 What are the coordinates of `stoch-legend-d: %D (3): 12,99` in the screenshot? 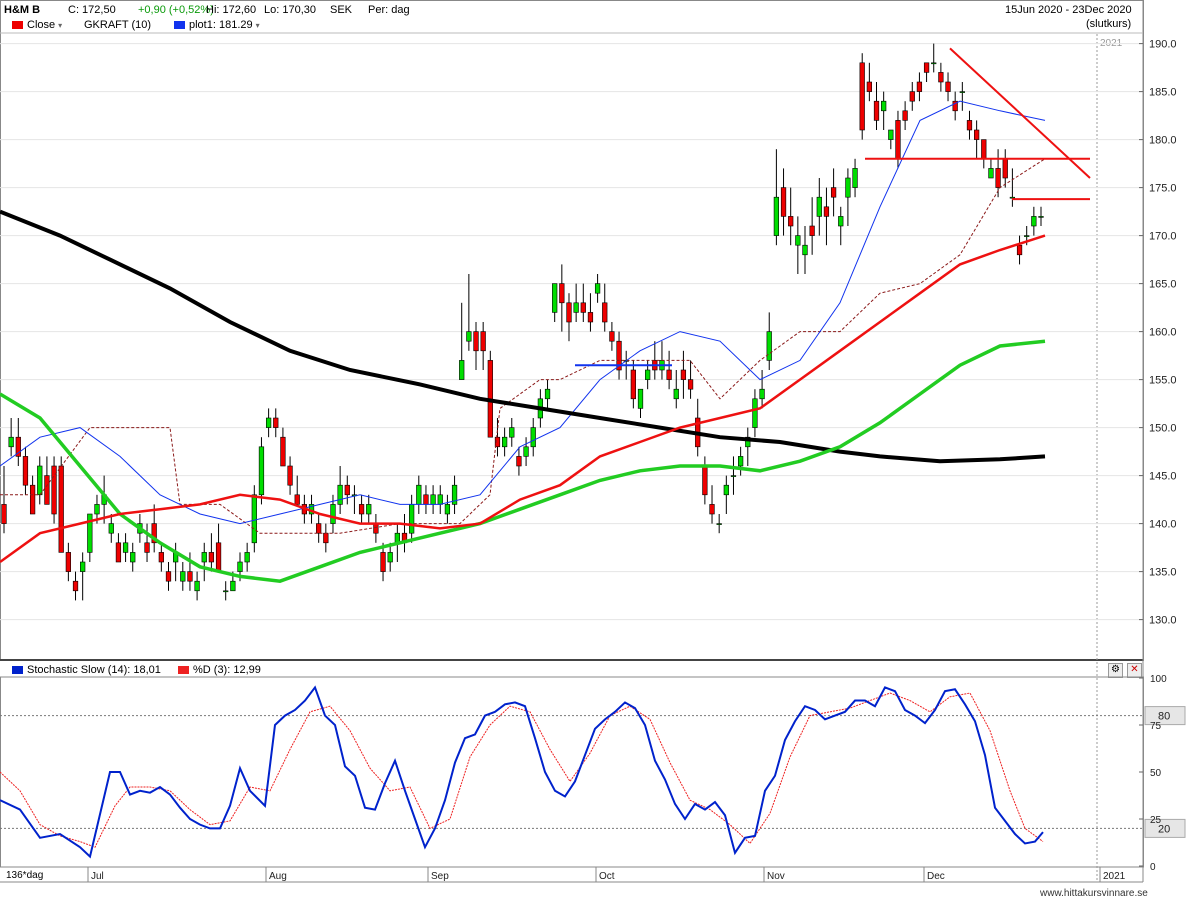 It's located at (219, 670).